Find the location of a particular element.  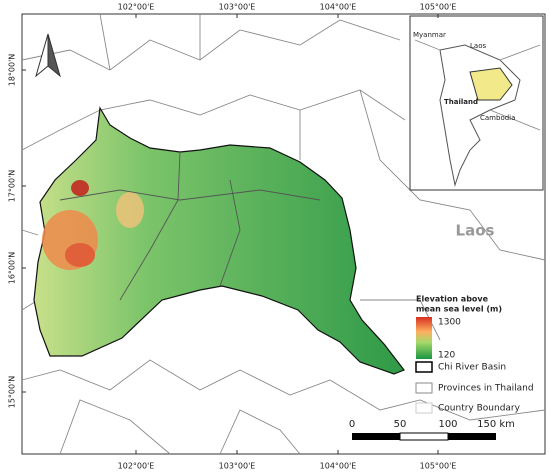

inset-label: Laos is located at coordinates (478, 46).